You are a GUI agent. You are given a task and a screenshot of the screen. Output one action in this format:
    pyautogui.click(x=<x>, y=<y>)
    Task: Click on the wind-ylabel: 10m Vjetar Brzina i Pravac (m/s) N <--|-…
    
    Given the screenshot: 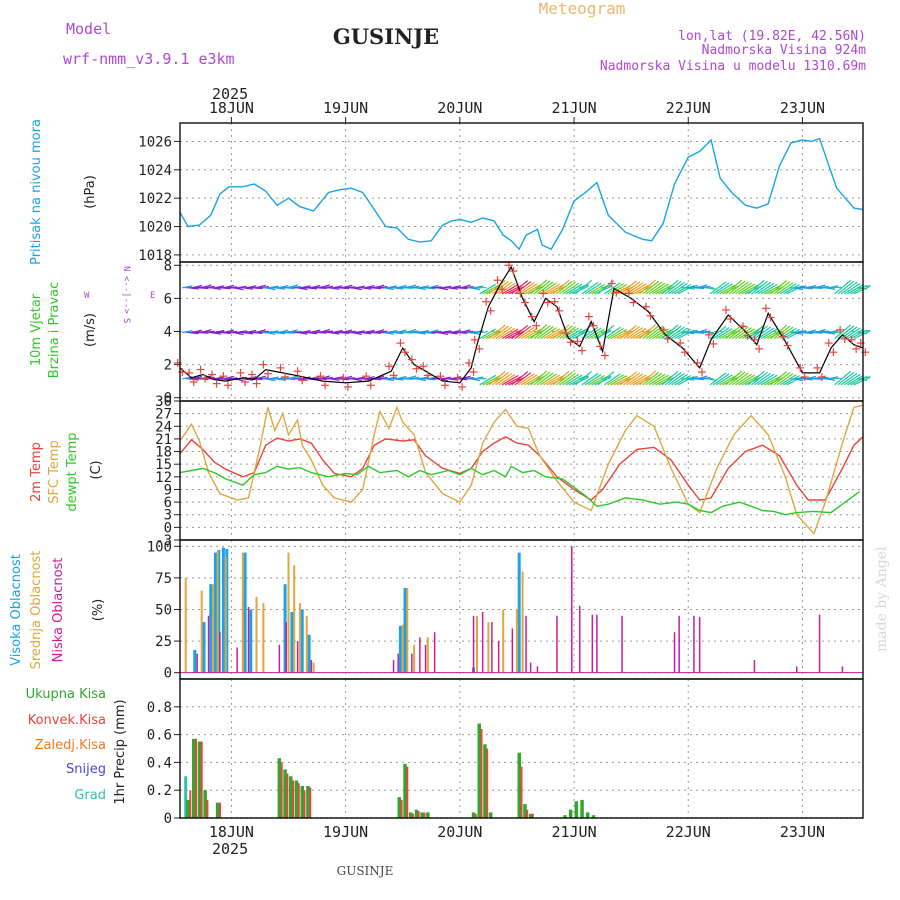 What is the action you would take?
    pyautogui.click(x=92, y=322)
    